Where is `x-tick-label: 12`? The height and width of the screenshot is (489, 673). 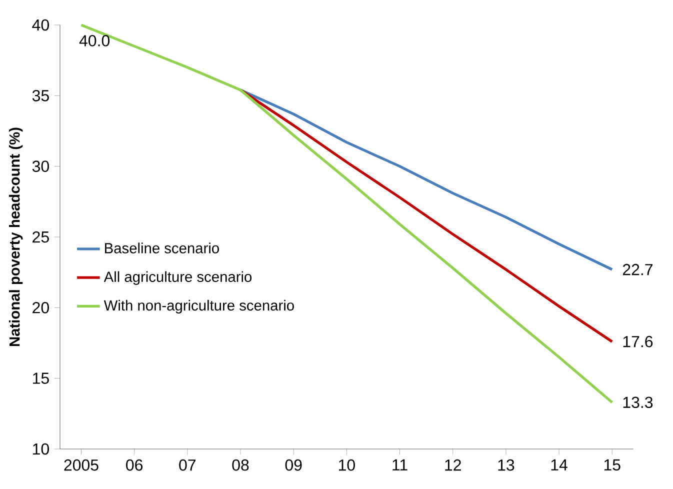
x-tick-label: 12 is located at coordinates (453, 465).